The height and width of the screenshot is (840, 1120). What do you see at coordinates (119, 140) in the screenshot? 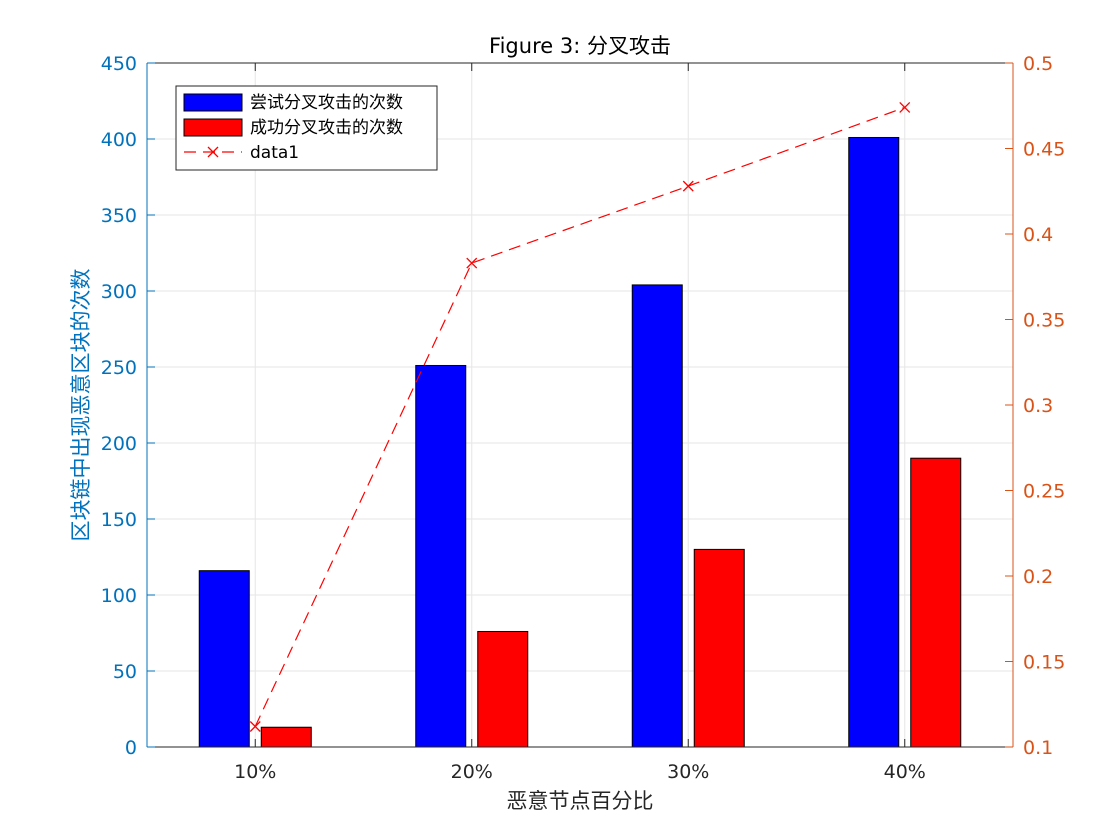
I see `left-tick-label: 400` at bounding box center [119, 140].